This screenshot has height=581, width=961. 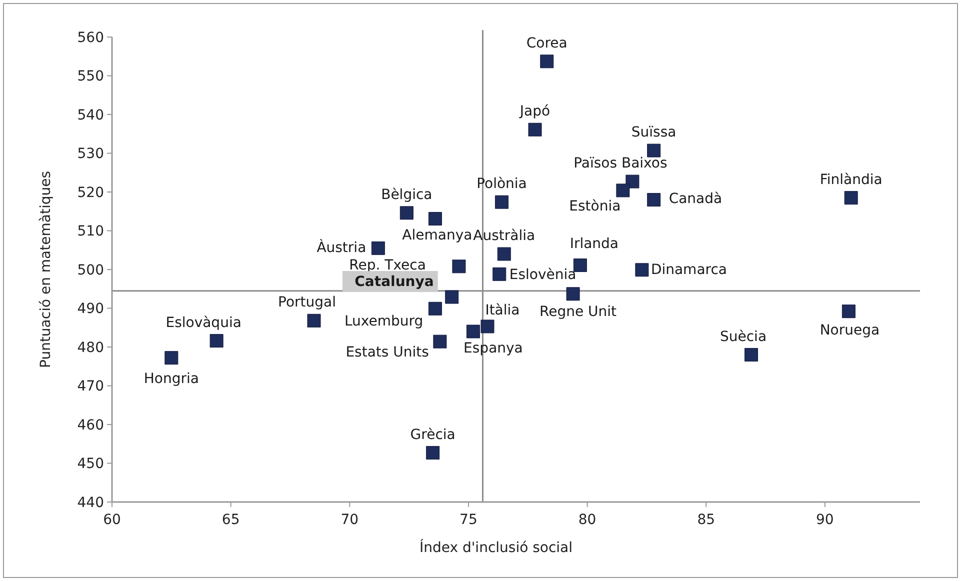 What do you see at coordinates (534, 112) in the screenshot?
I see `annotation: Japó` at bounding box center [534, 112].